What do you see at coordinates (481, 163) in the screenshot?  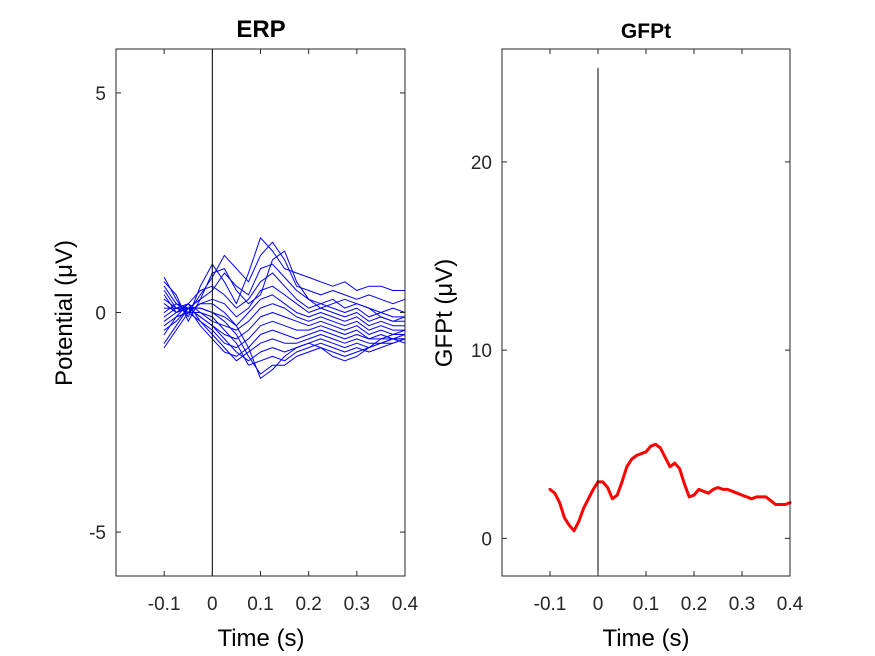 I see `gfpt-y-tick-label: 20` at bounding box center [481, 163].